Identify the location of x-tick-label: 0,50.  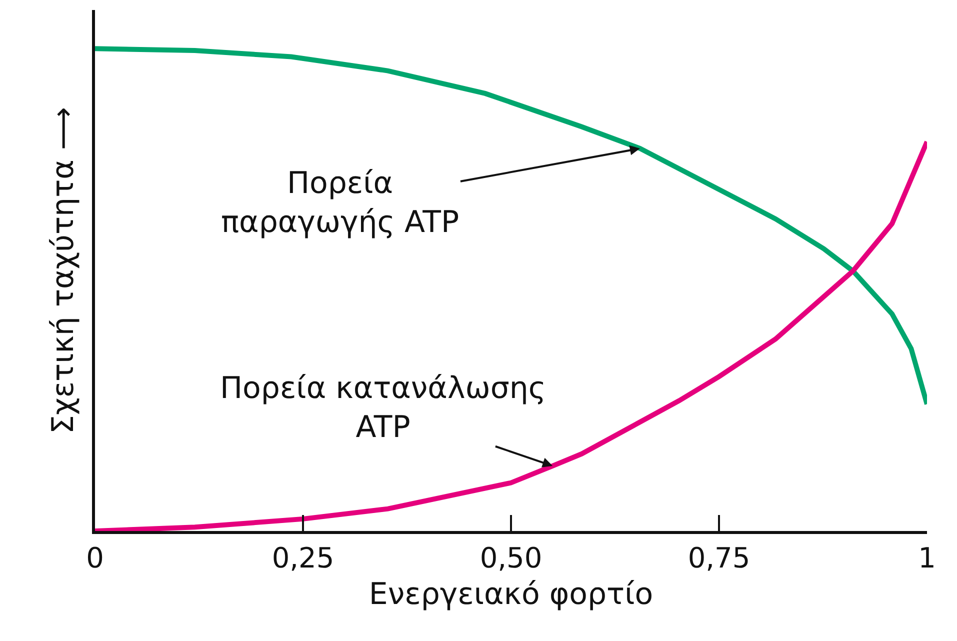
(511, 558).